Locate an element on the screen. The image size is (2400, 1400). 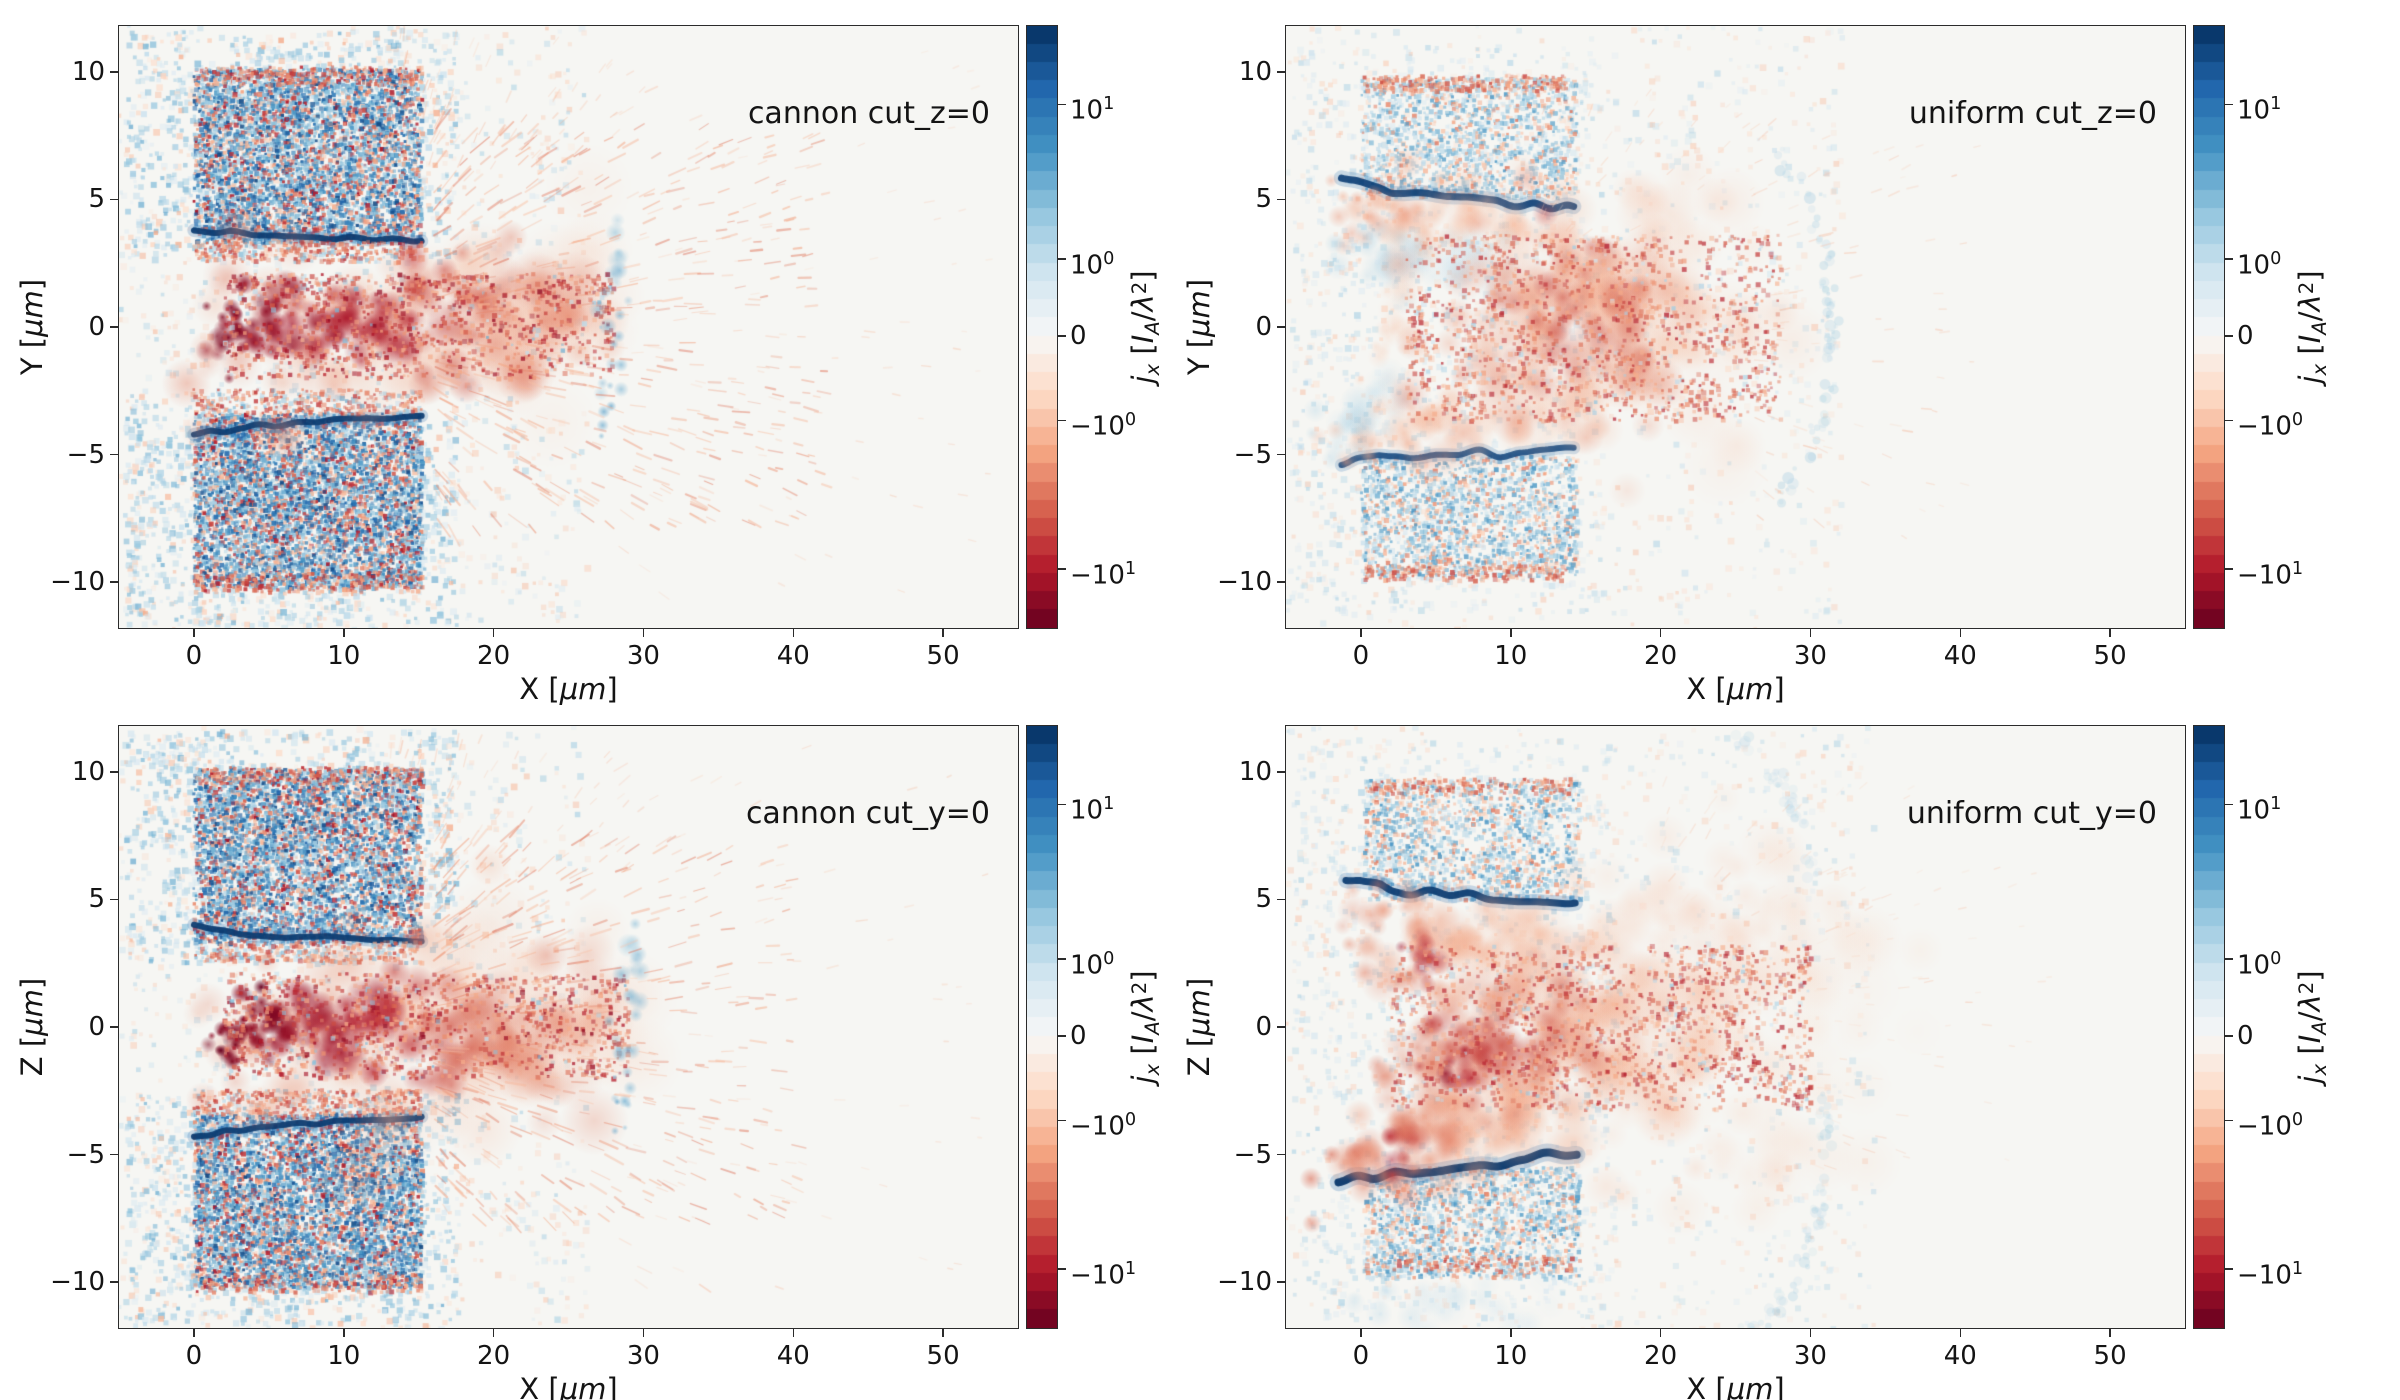
x-tick-label: 50 is located at coordinates (2110, 656).